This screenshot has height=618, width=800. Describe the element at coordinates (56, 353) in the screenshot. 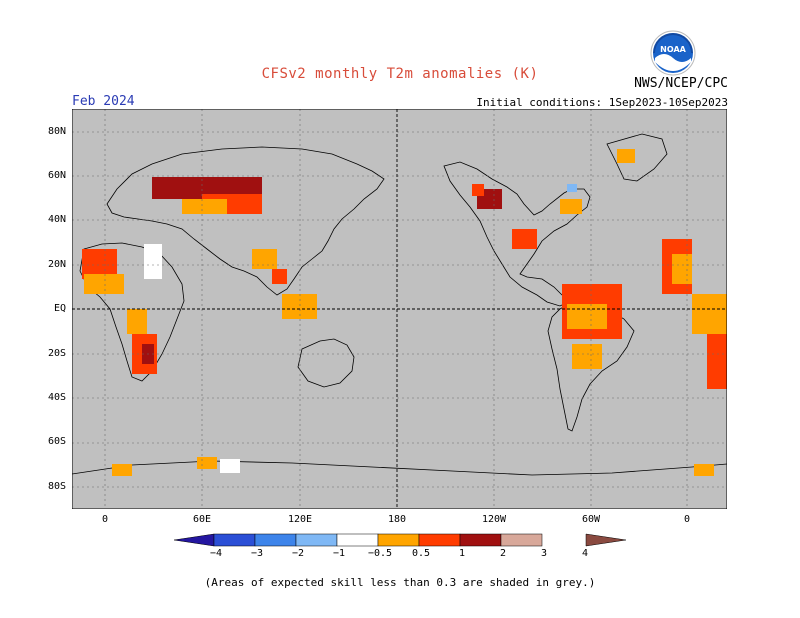

I see `lat-label: 20S` at that location.